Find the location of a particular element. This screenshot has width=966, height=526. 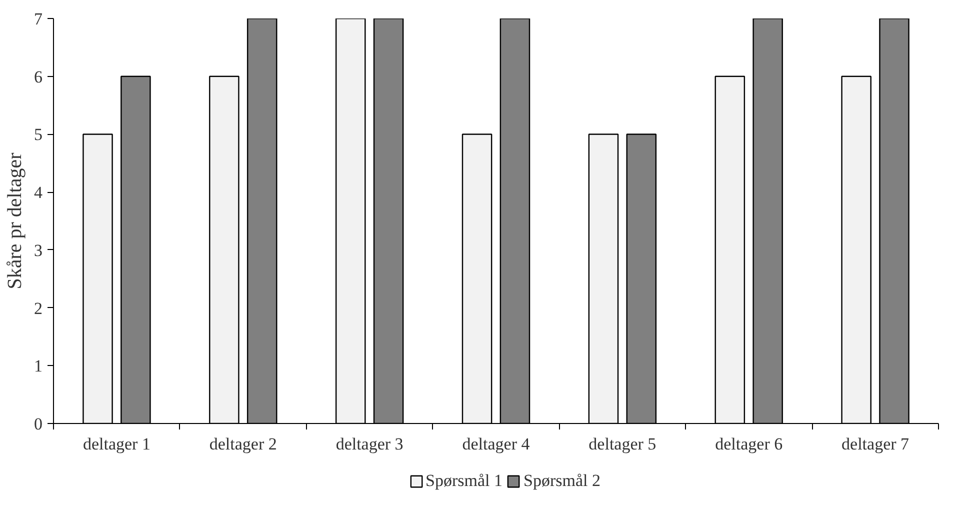

x-tick-label: deltager 7 is located at coordinates (876, 444).